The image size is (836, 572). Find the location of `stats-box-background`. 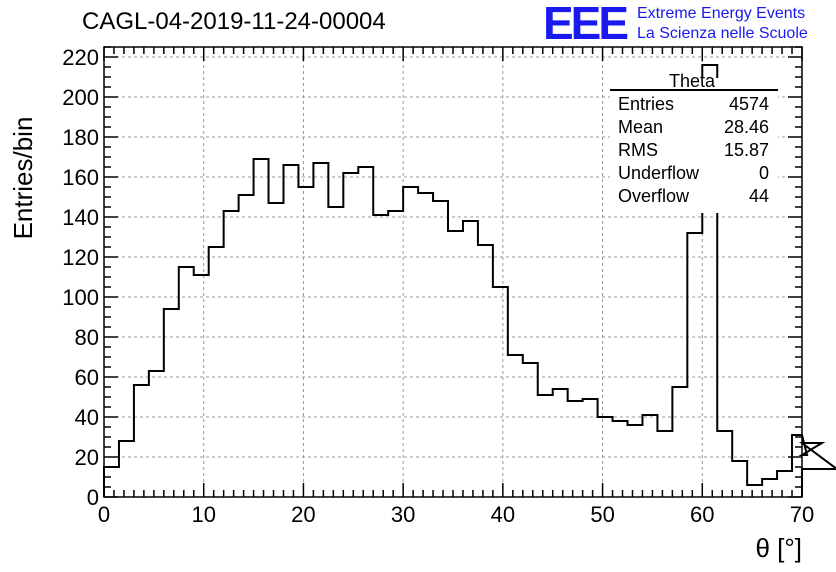

stats-box-background is located at coordinates (694, 145).